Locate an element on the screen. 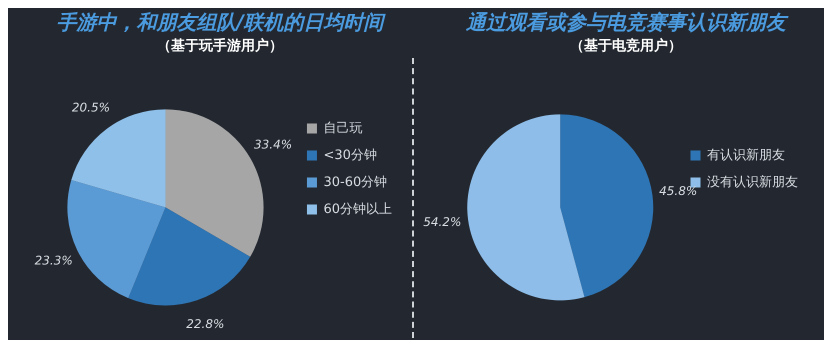  chart-title: 手游中，和朋友组队/联机的日均时间 is located at coordinates (221, 22).